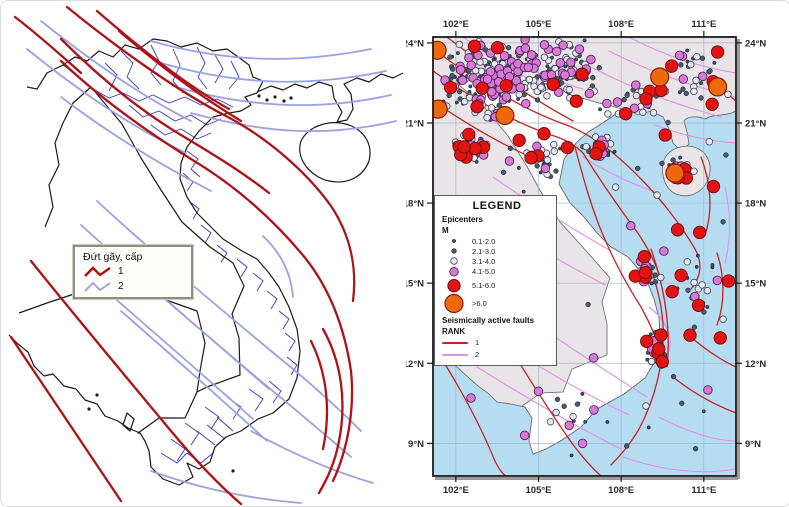  What do you see at coordinates (497, 272) in the screenshot?
I see `epicenter-legend-item: 4.1-5.0` at bounding box center [497, 272].